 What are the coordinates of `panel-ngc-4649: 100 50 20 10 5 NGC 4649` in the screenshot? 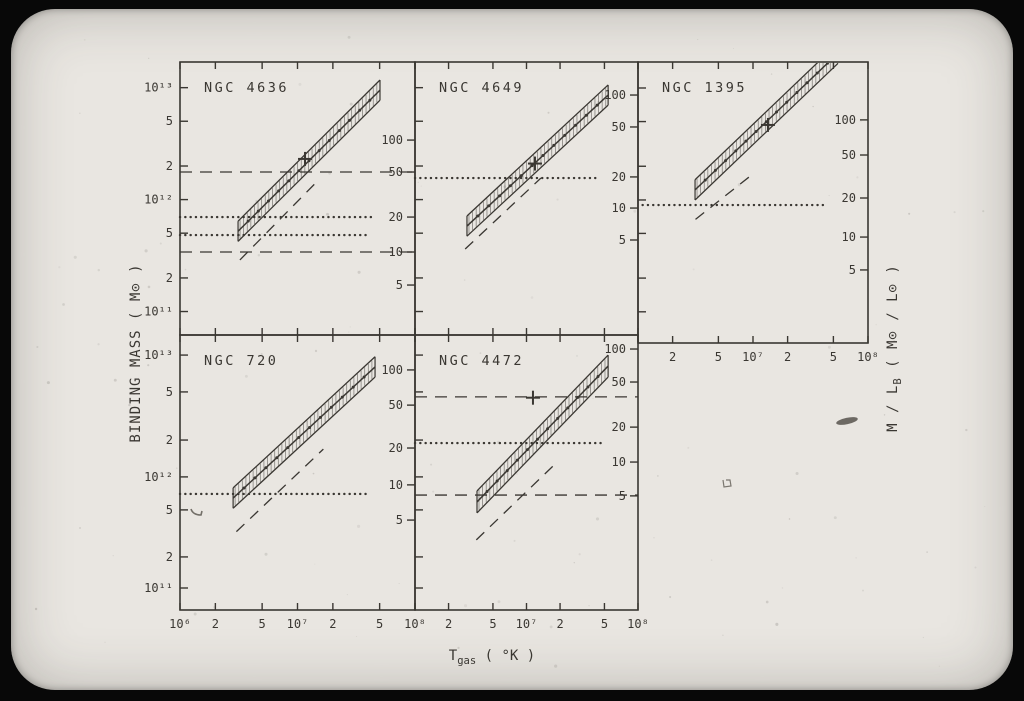 It's located at (526, 198).